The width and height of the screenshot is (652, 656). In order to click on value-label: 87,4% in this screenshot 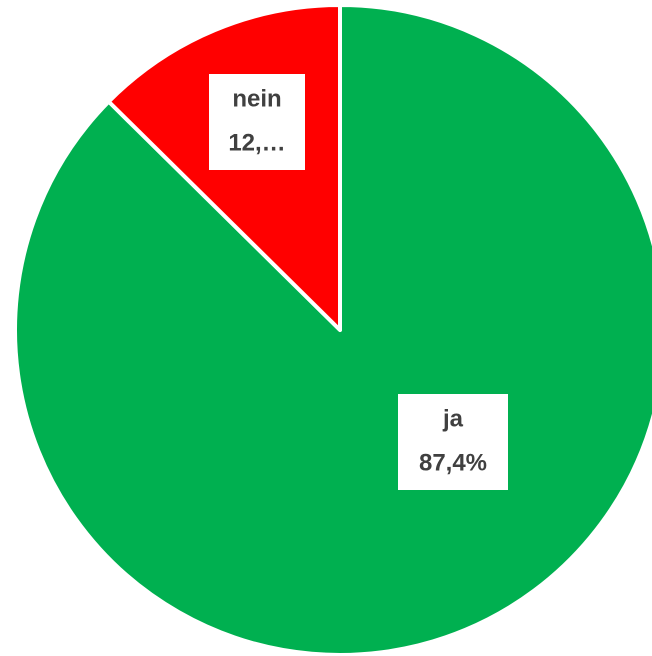, I will do `click(453, 462)`.